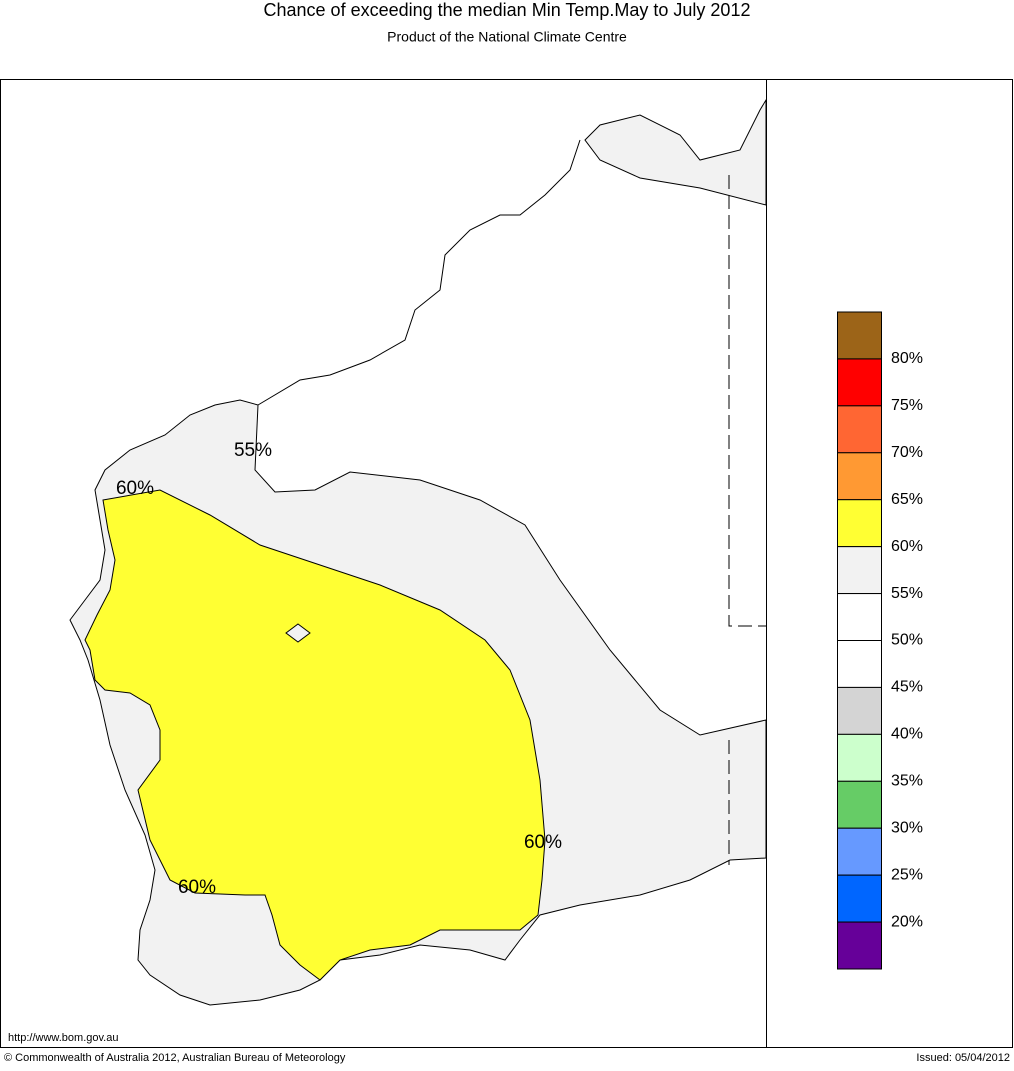  Describe the element at coordinates (907, 593) in the screenshot. I see `legend-label: 55%` at that location.